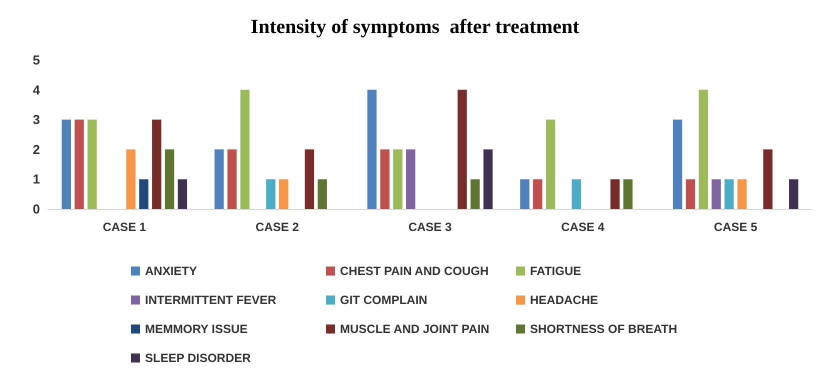  Describe the element at coordinates (278, 227) in the screenshot. I see `x-tick-label: CASE 2` at that location.